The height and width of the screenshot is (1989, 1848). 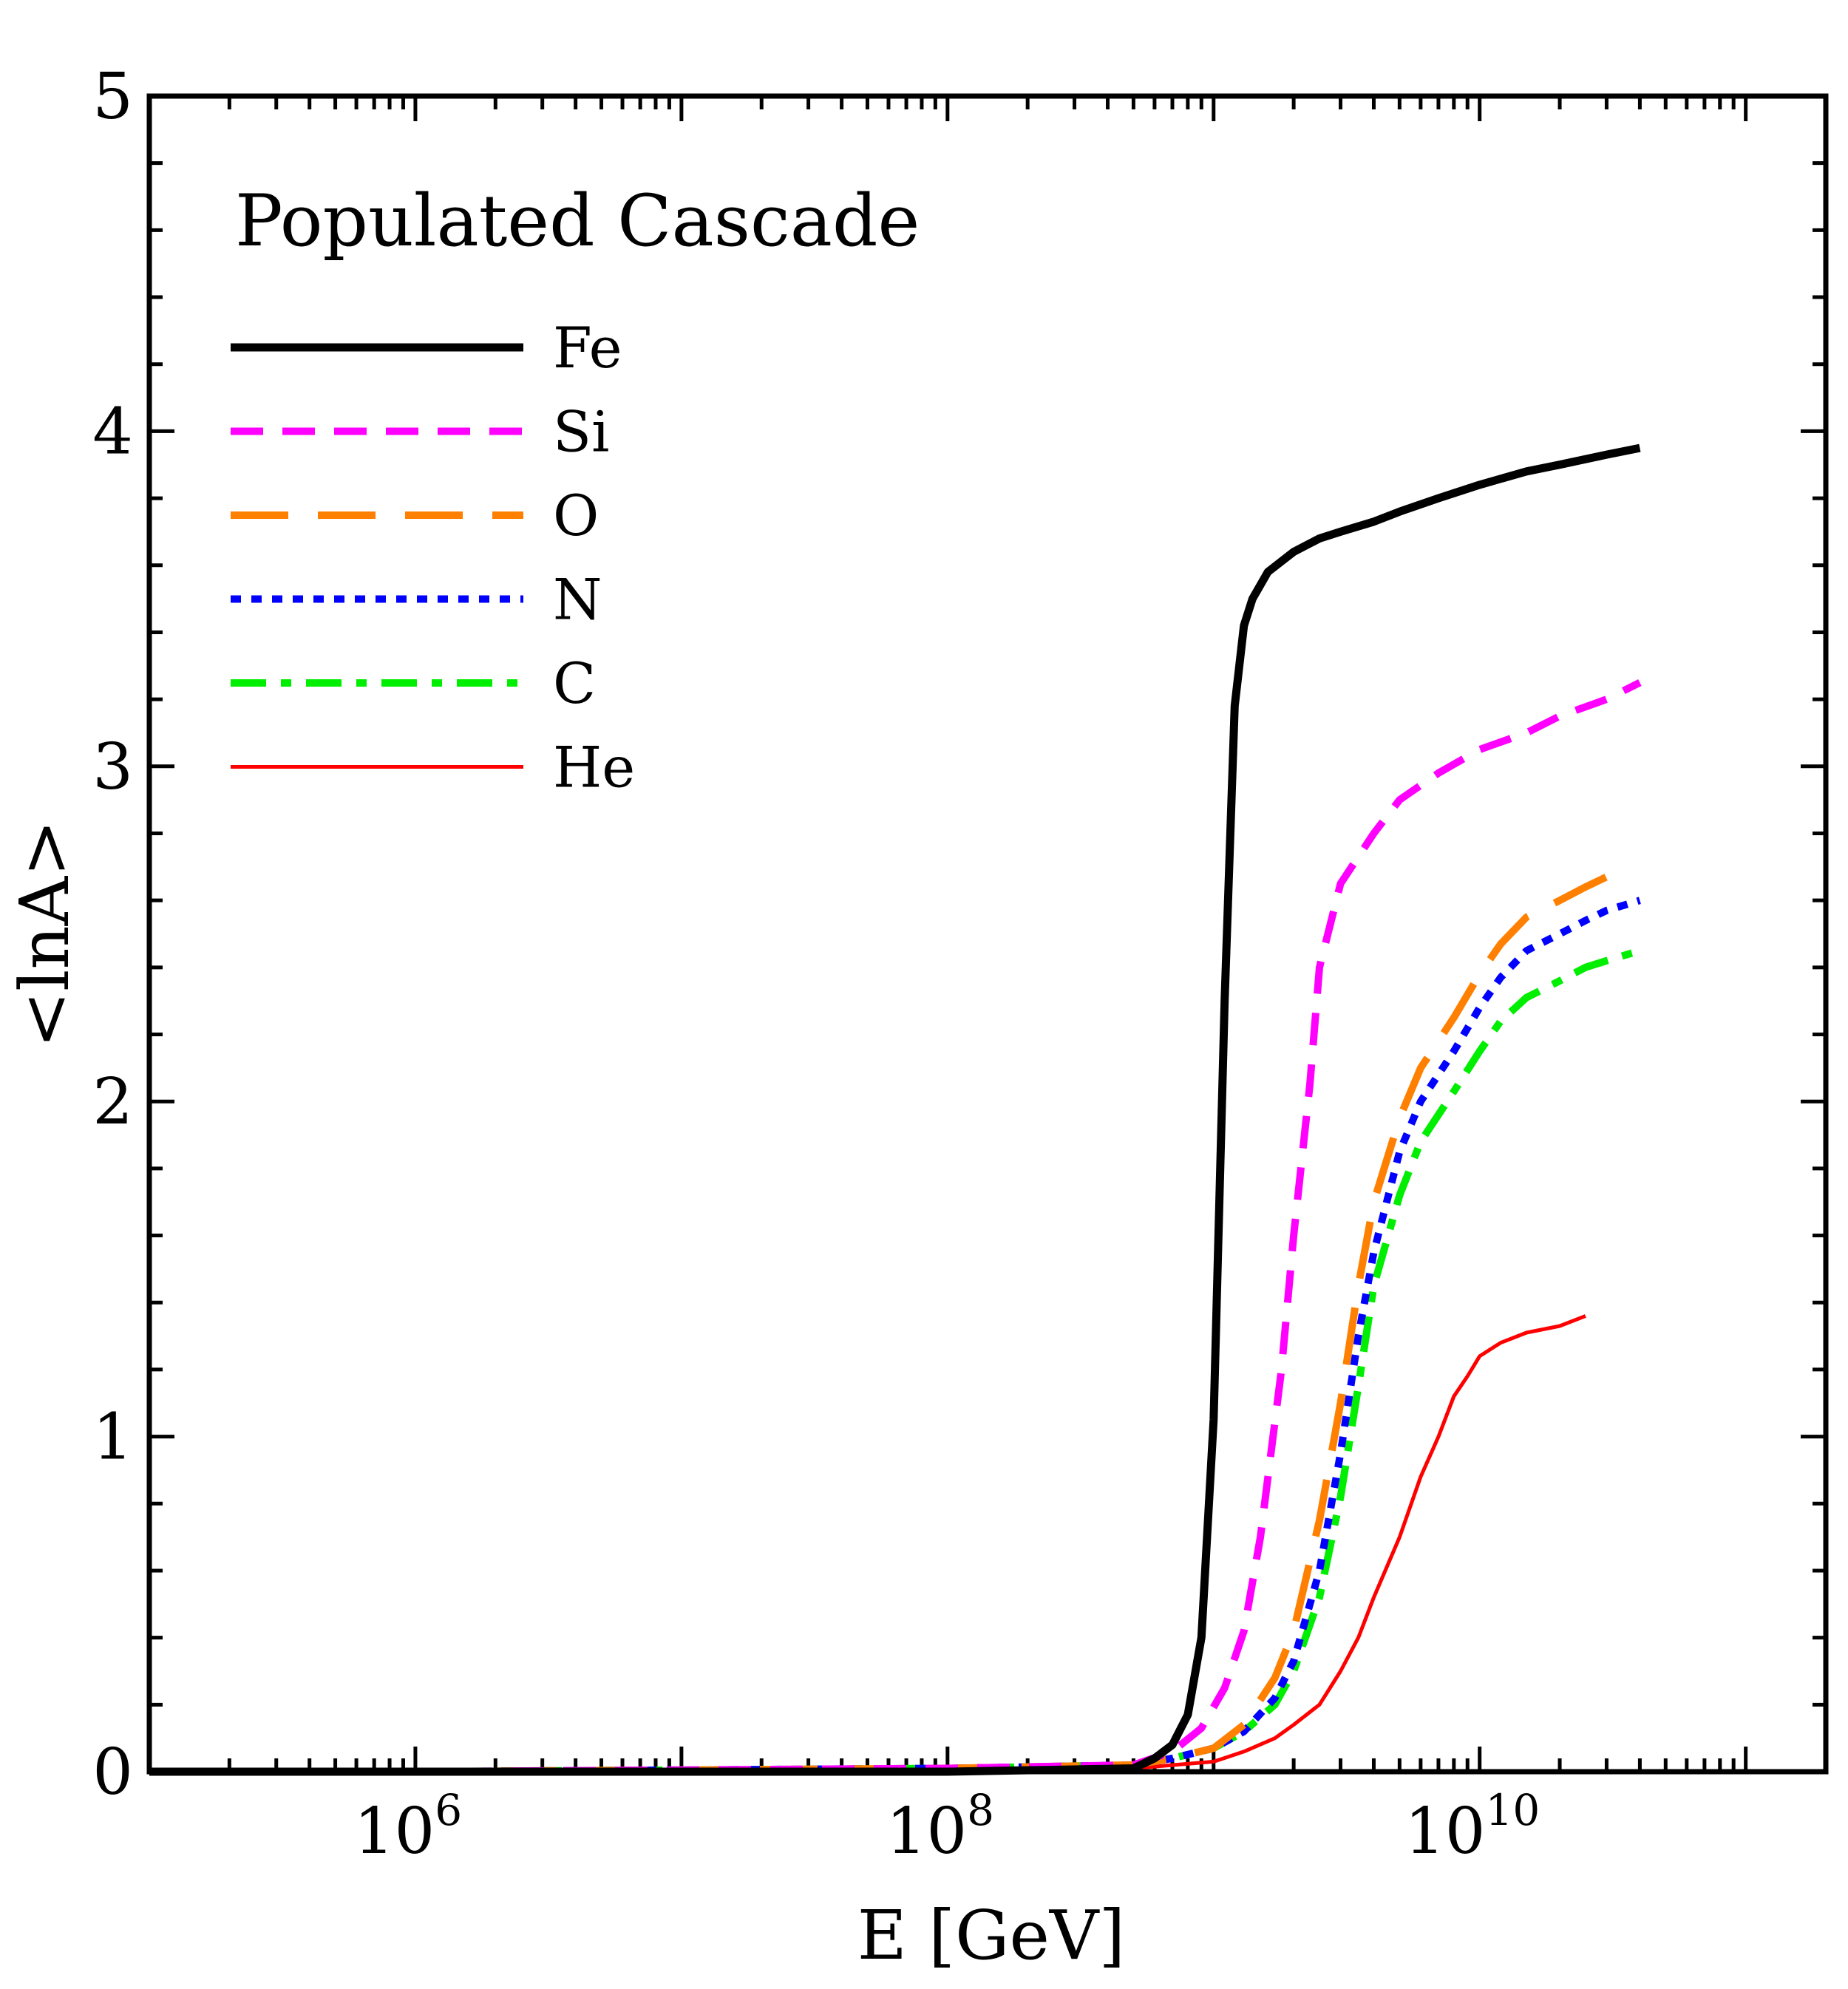 What do you see at coordinates (112, 1438) in the screenshot?
I see `y-tick-label: 1` at bounding box center [112, 1438].